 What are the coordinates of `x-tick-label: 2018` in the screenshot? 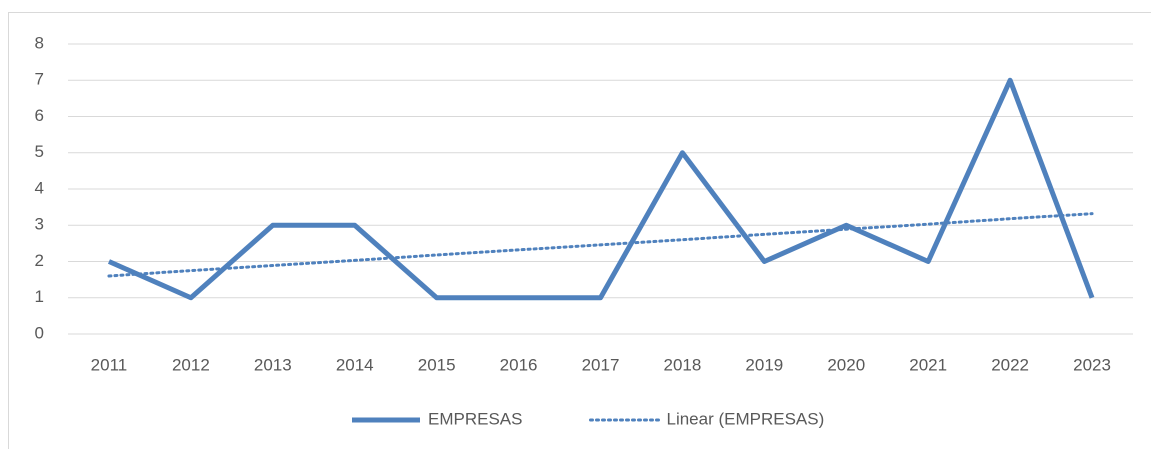 It's located at (683, 364).